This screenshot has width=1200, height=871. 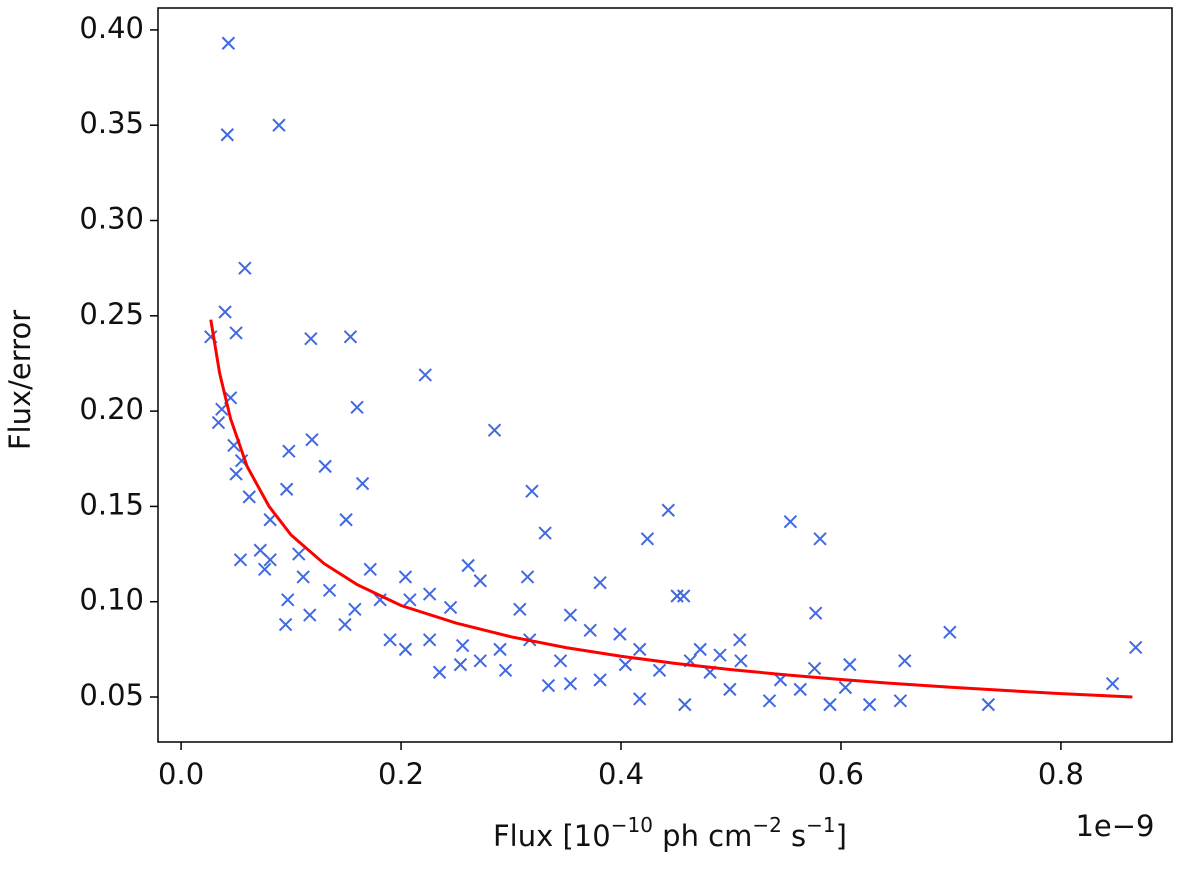 What do you see at coordinates (111, 600) in the screenshot?
I see `y-tick-label: 0.10` at bounding box center [111, 600].